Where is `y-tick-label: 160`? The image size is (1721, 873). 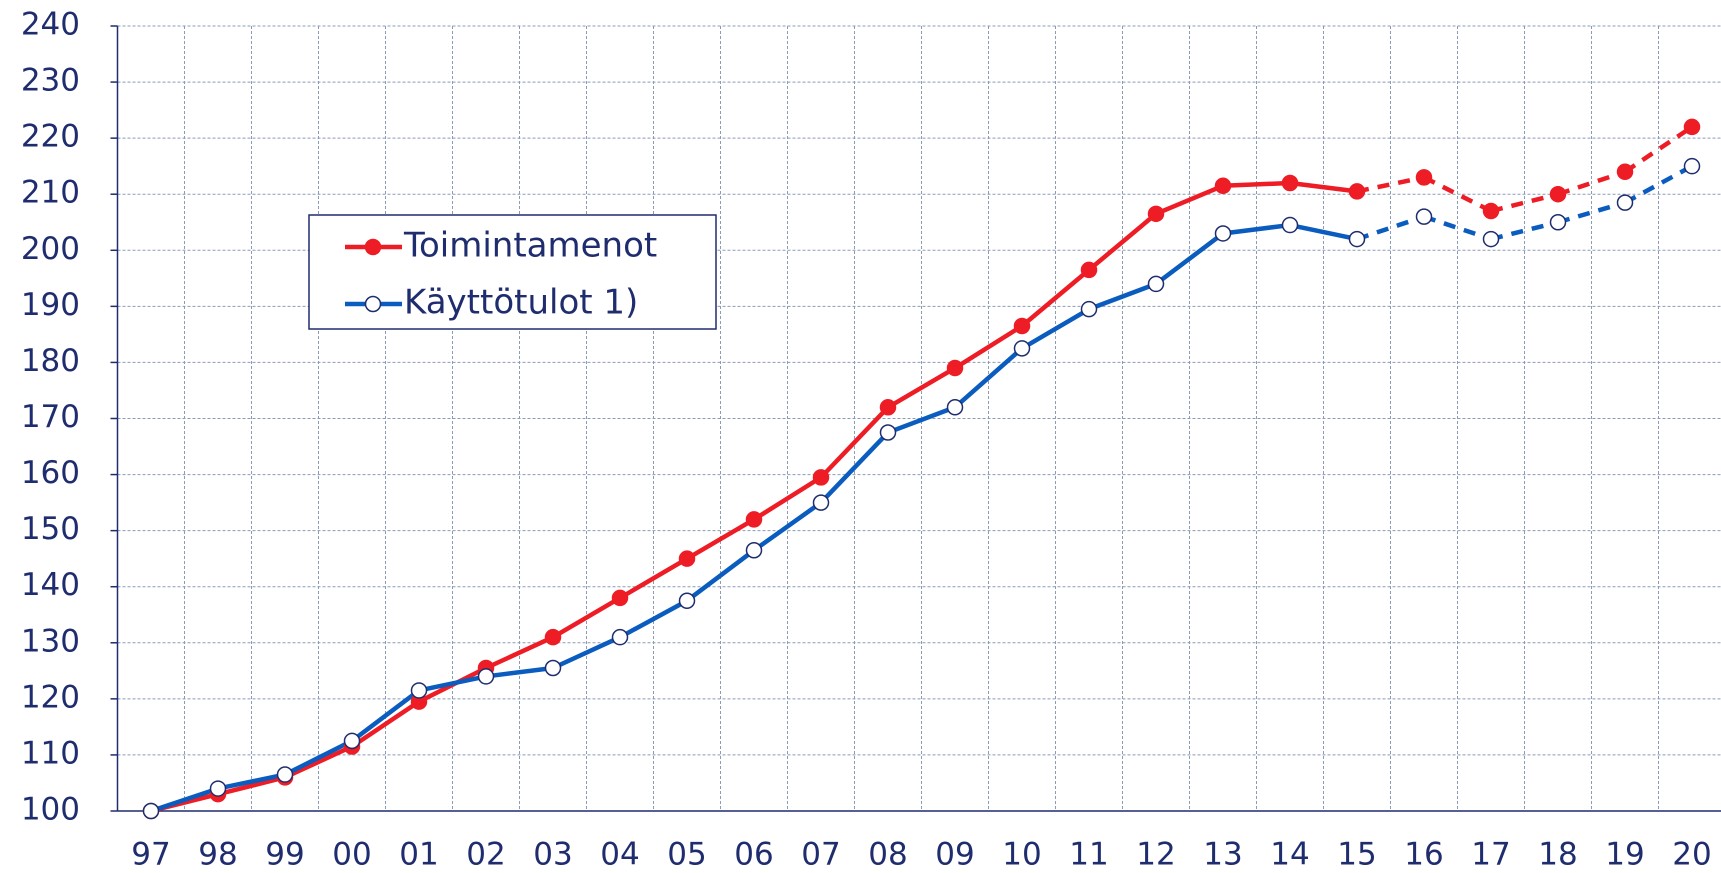 y-tick-label: 160 is located at coordinates (50, 473).